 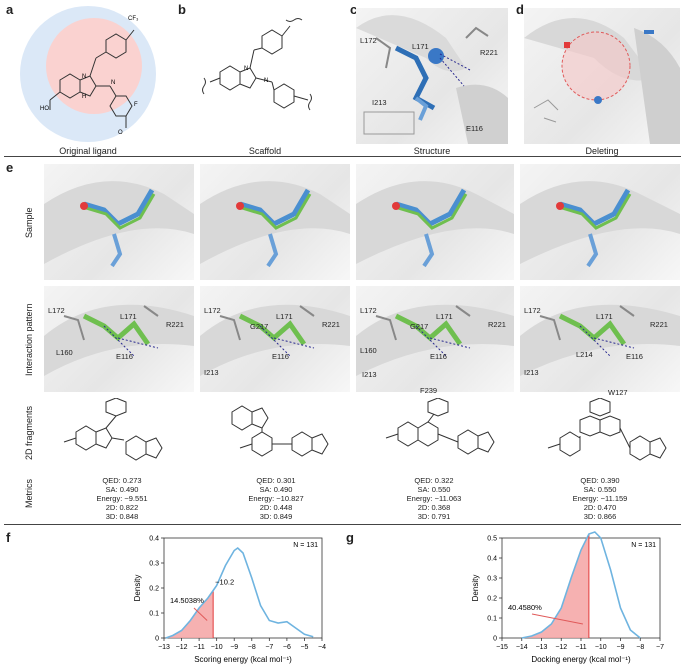 I want to click on metric-energy: Energy: −10.827, so click(x=276, y=498).